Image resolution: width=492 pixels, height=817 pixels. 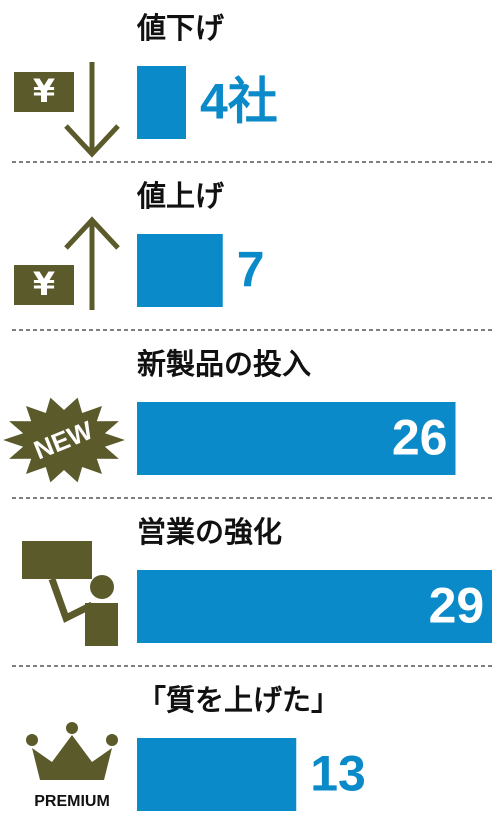 What do you see at coordinates (102, 587) in the screenshot?
I see `head` at bounding box center [102, 587].